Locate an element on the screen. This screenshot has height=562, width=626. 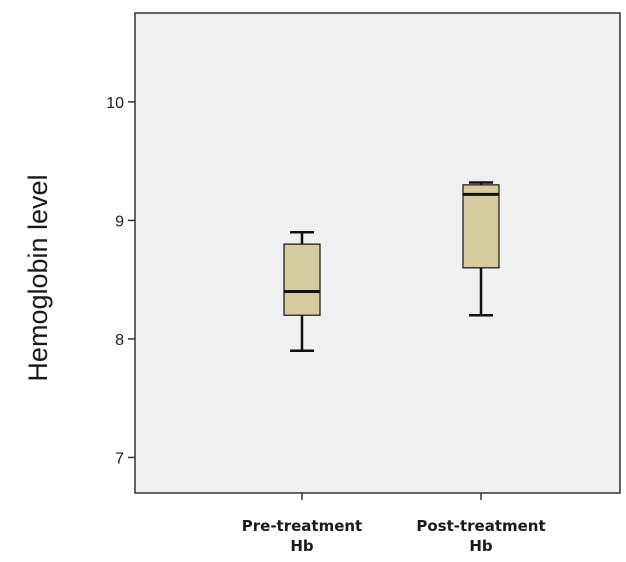
x-axis: Pre-treatment Hb Post-treatment Hb is located at coordinates (394, 524).